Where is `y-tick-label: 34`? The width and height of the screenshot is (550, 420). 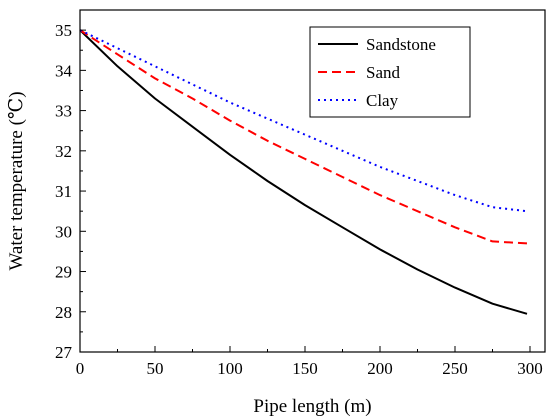 y-tick-label: 34 is located at coordinates (64, 70).